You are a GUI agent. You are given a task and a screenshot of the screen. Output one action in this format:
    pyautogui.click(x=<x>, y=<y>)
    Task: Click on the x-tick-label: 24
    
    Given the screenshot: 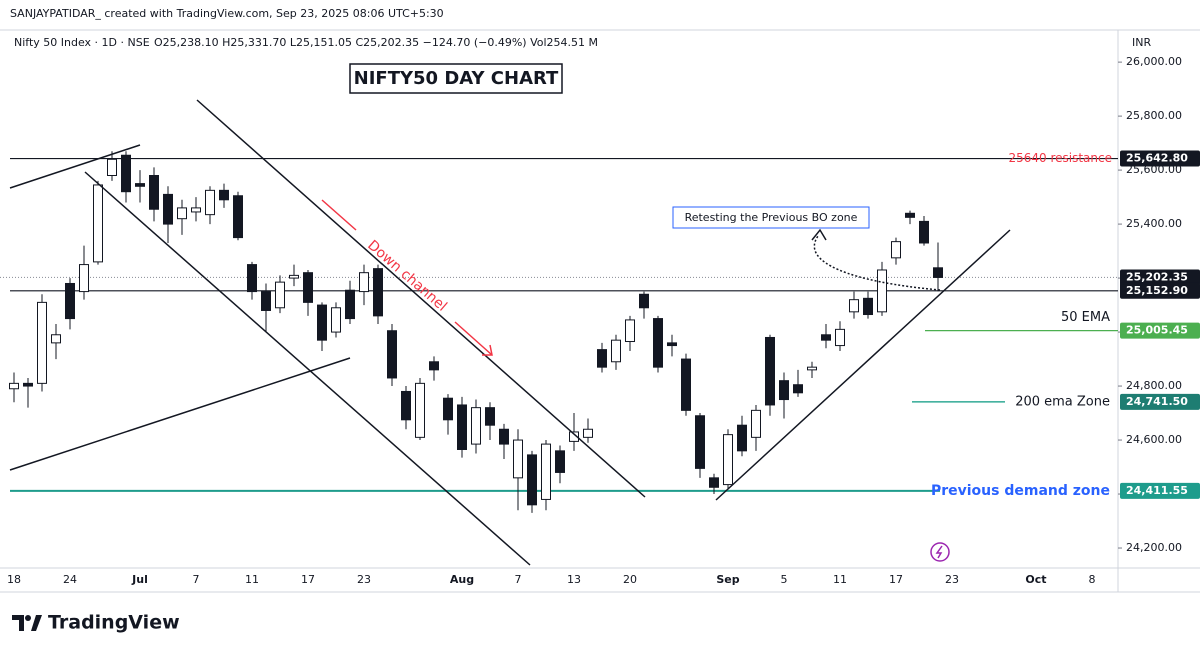 What is the action you would take?
    pyautogui.click(x=70, y=579)
    